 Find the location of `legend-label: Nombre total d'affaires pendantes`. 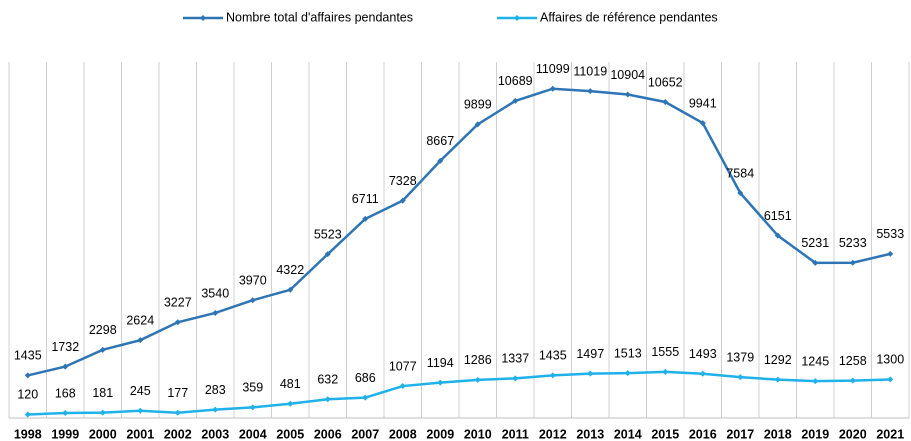

legend-label: Nombre total d'affaires pendantes is located at coordinates (319, 17).